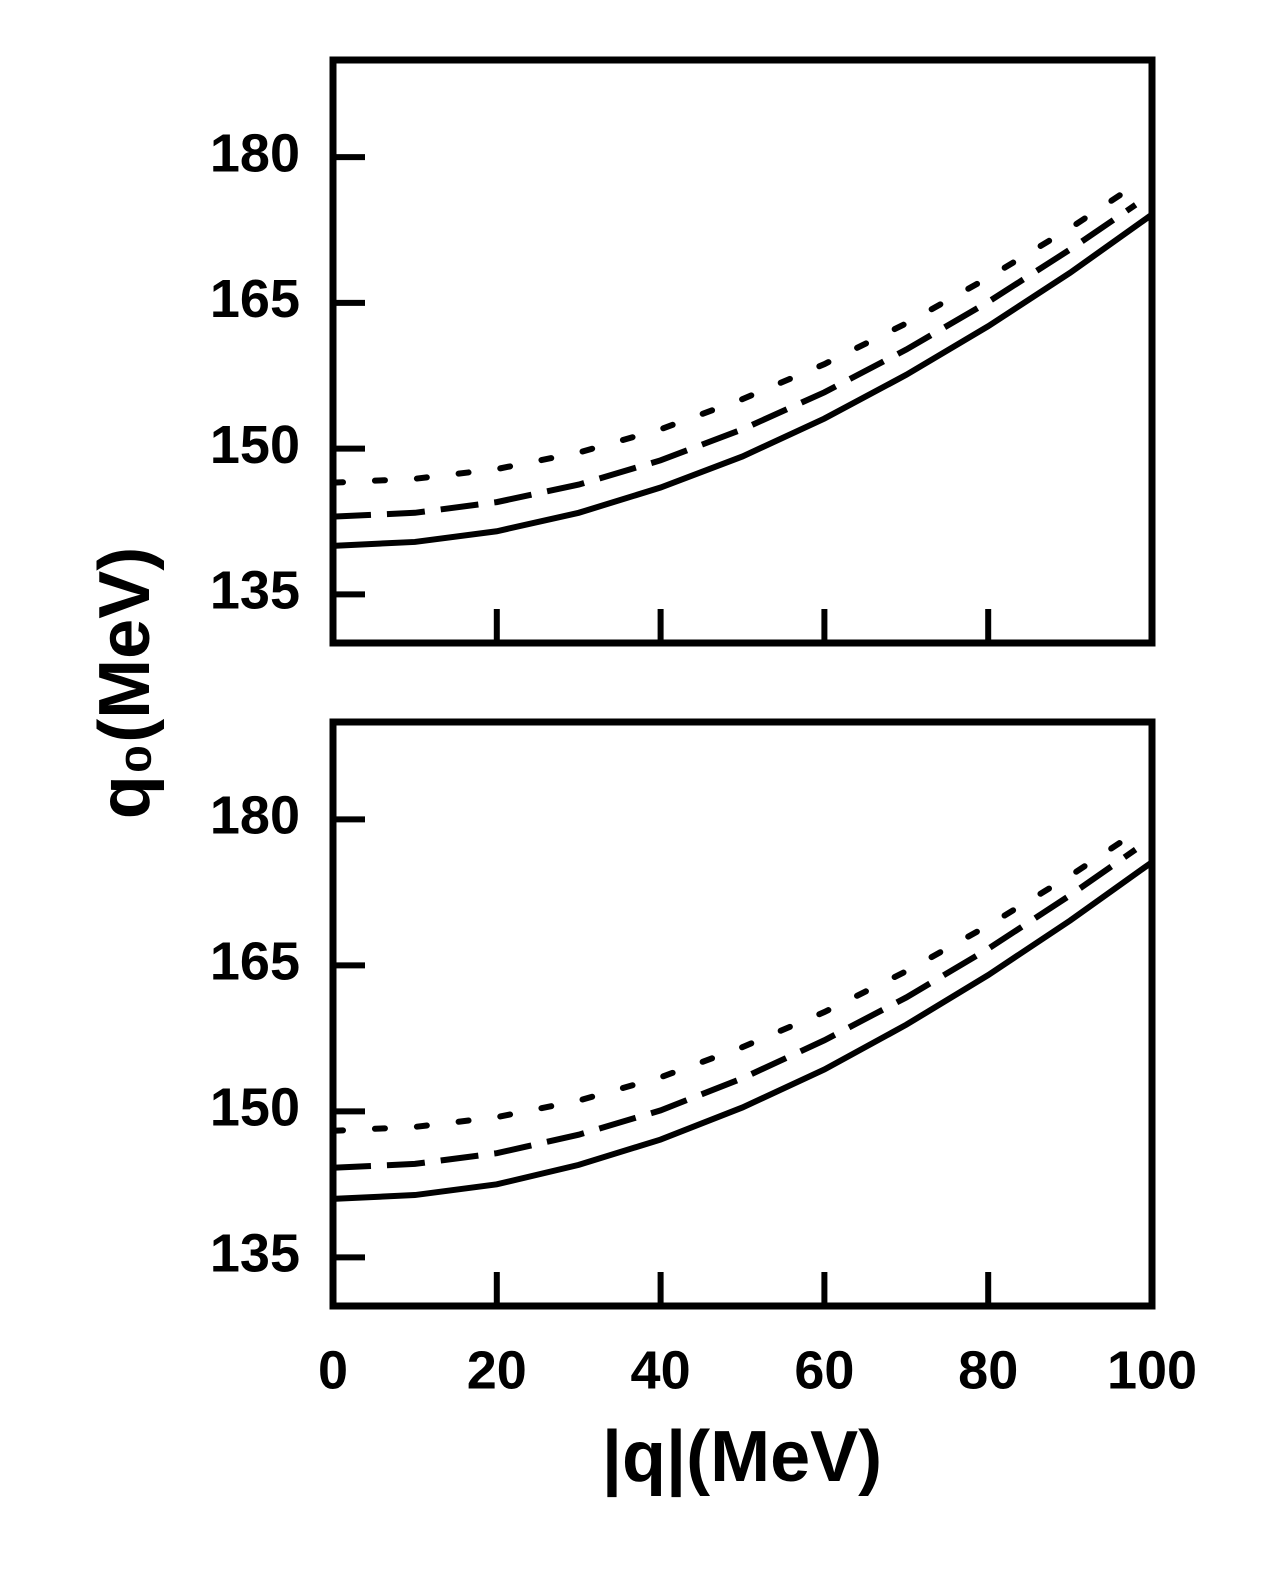 Image resolution: width=1271 pixels, height=1569 pixels. I want to click on x-tick-label: 80, so click(988, 1370).